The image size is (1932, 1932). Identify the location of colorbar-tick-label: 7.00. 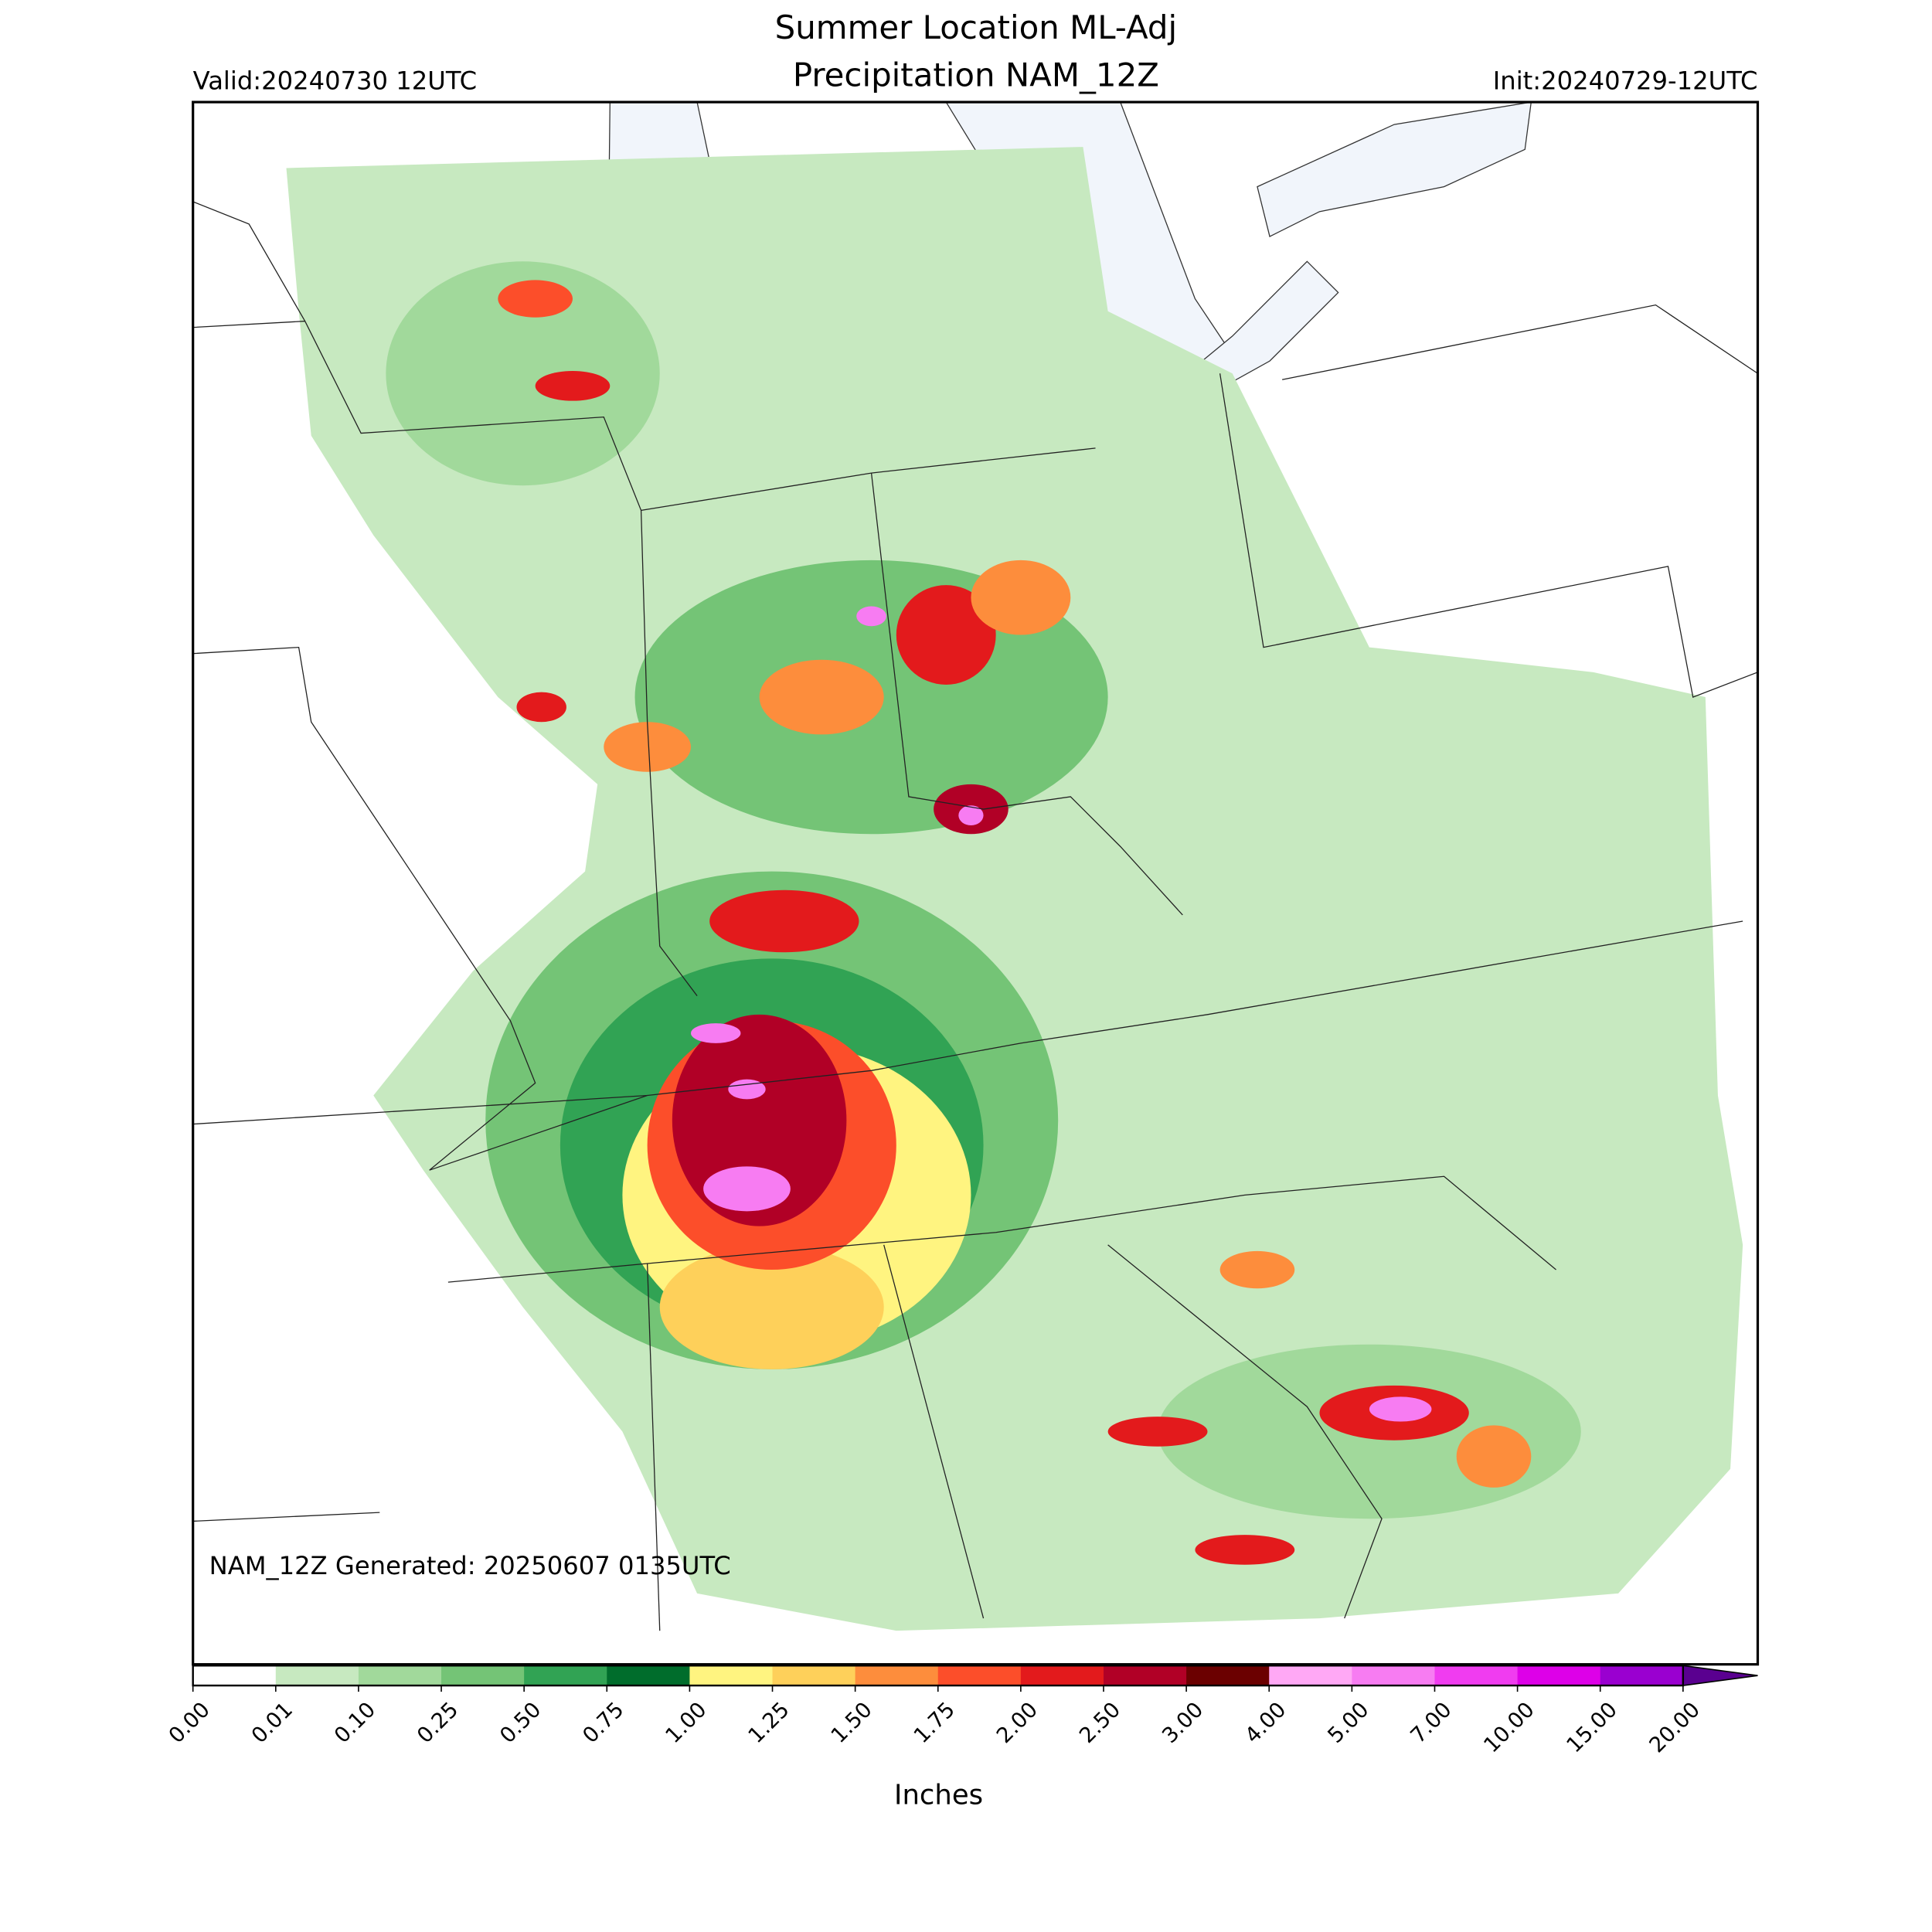
(1432, 1723).